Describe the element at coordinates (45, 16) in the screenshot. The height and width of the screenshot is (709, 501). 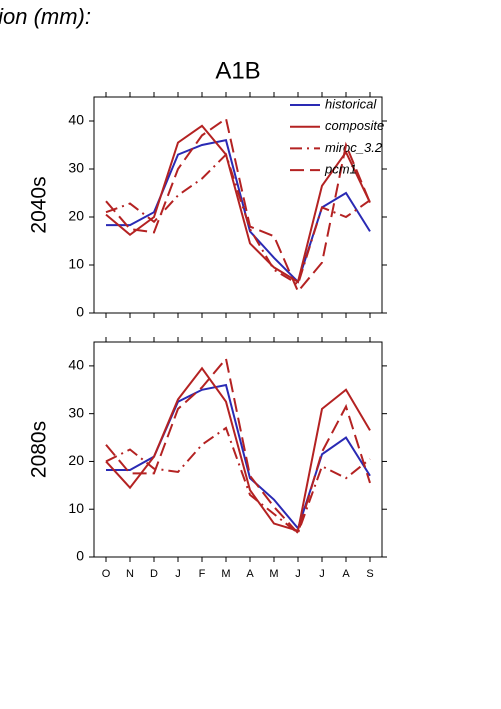
I see `header: tion (mm):` at that location.